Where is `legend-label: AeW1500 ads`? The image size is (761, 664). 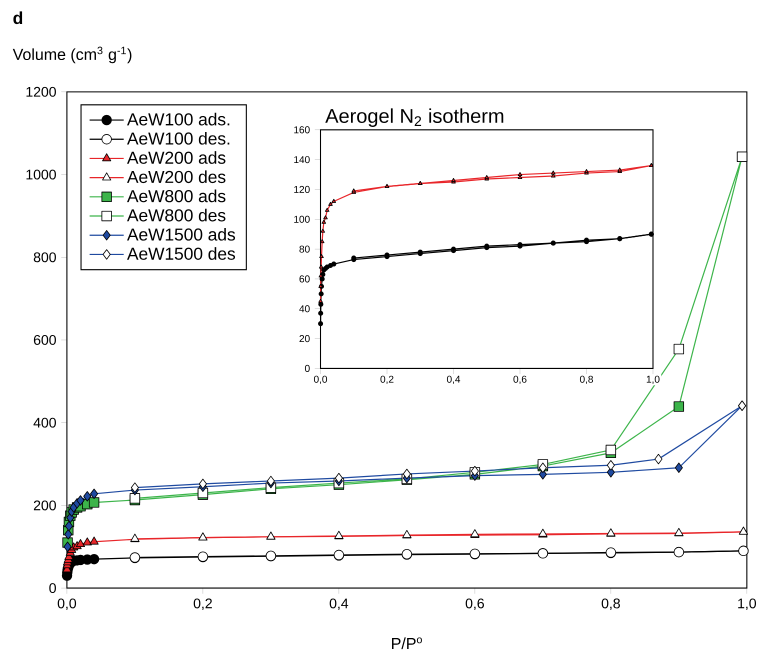
legend-label: AeW1500 ads is located at coordinates (181, 234).